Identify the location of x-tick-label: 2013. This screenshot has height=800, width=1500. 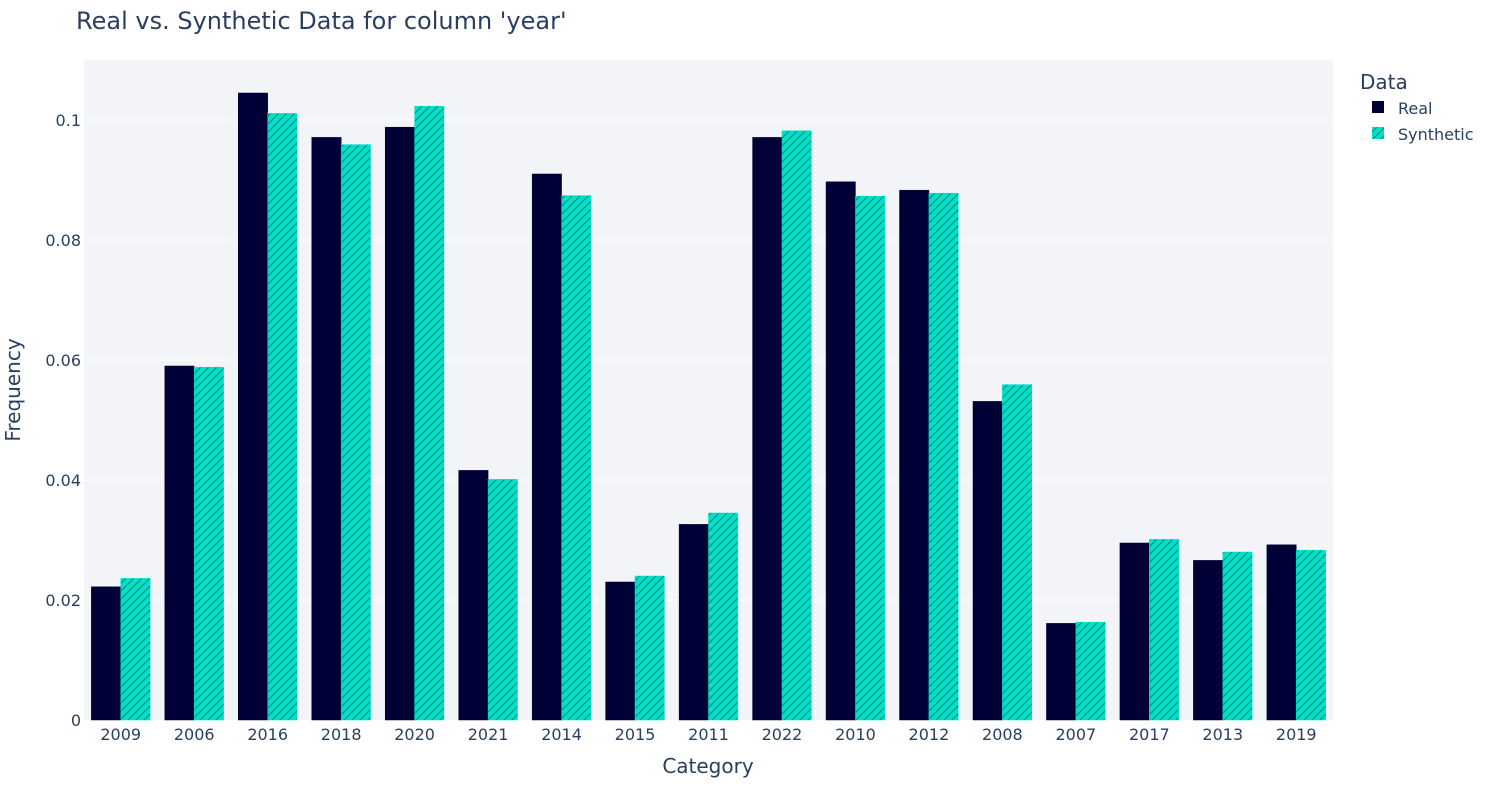
(1222, 734).